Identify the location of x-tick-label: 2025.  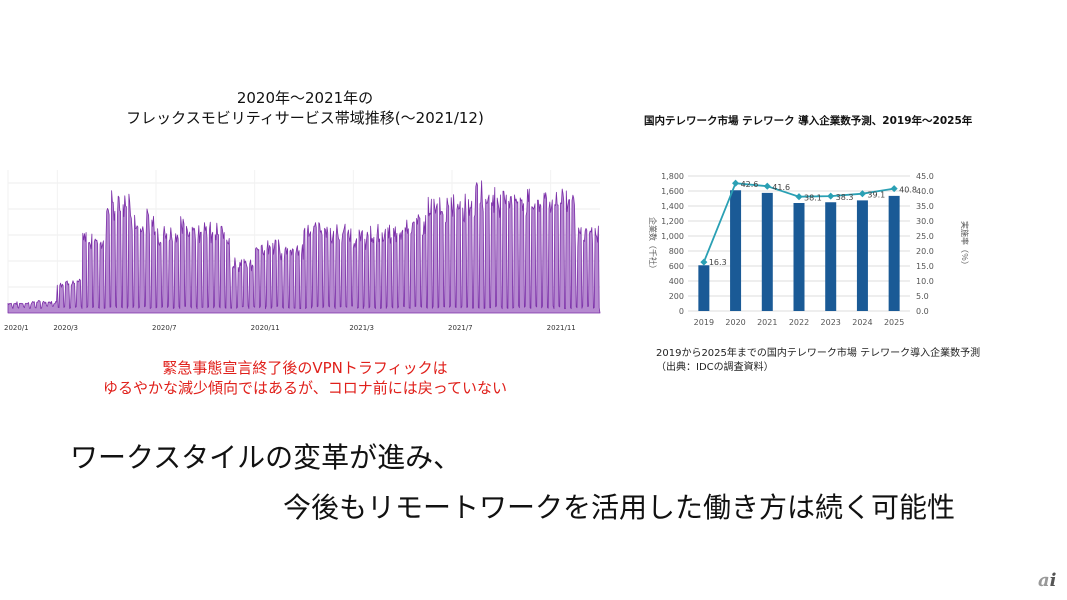
(894, 322).